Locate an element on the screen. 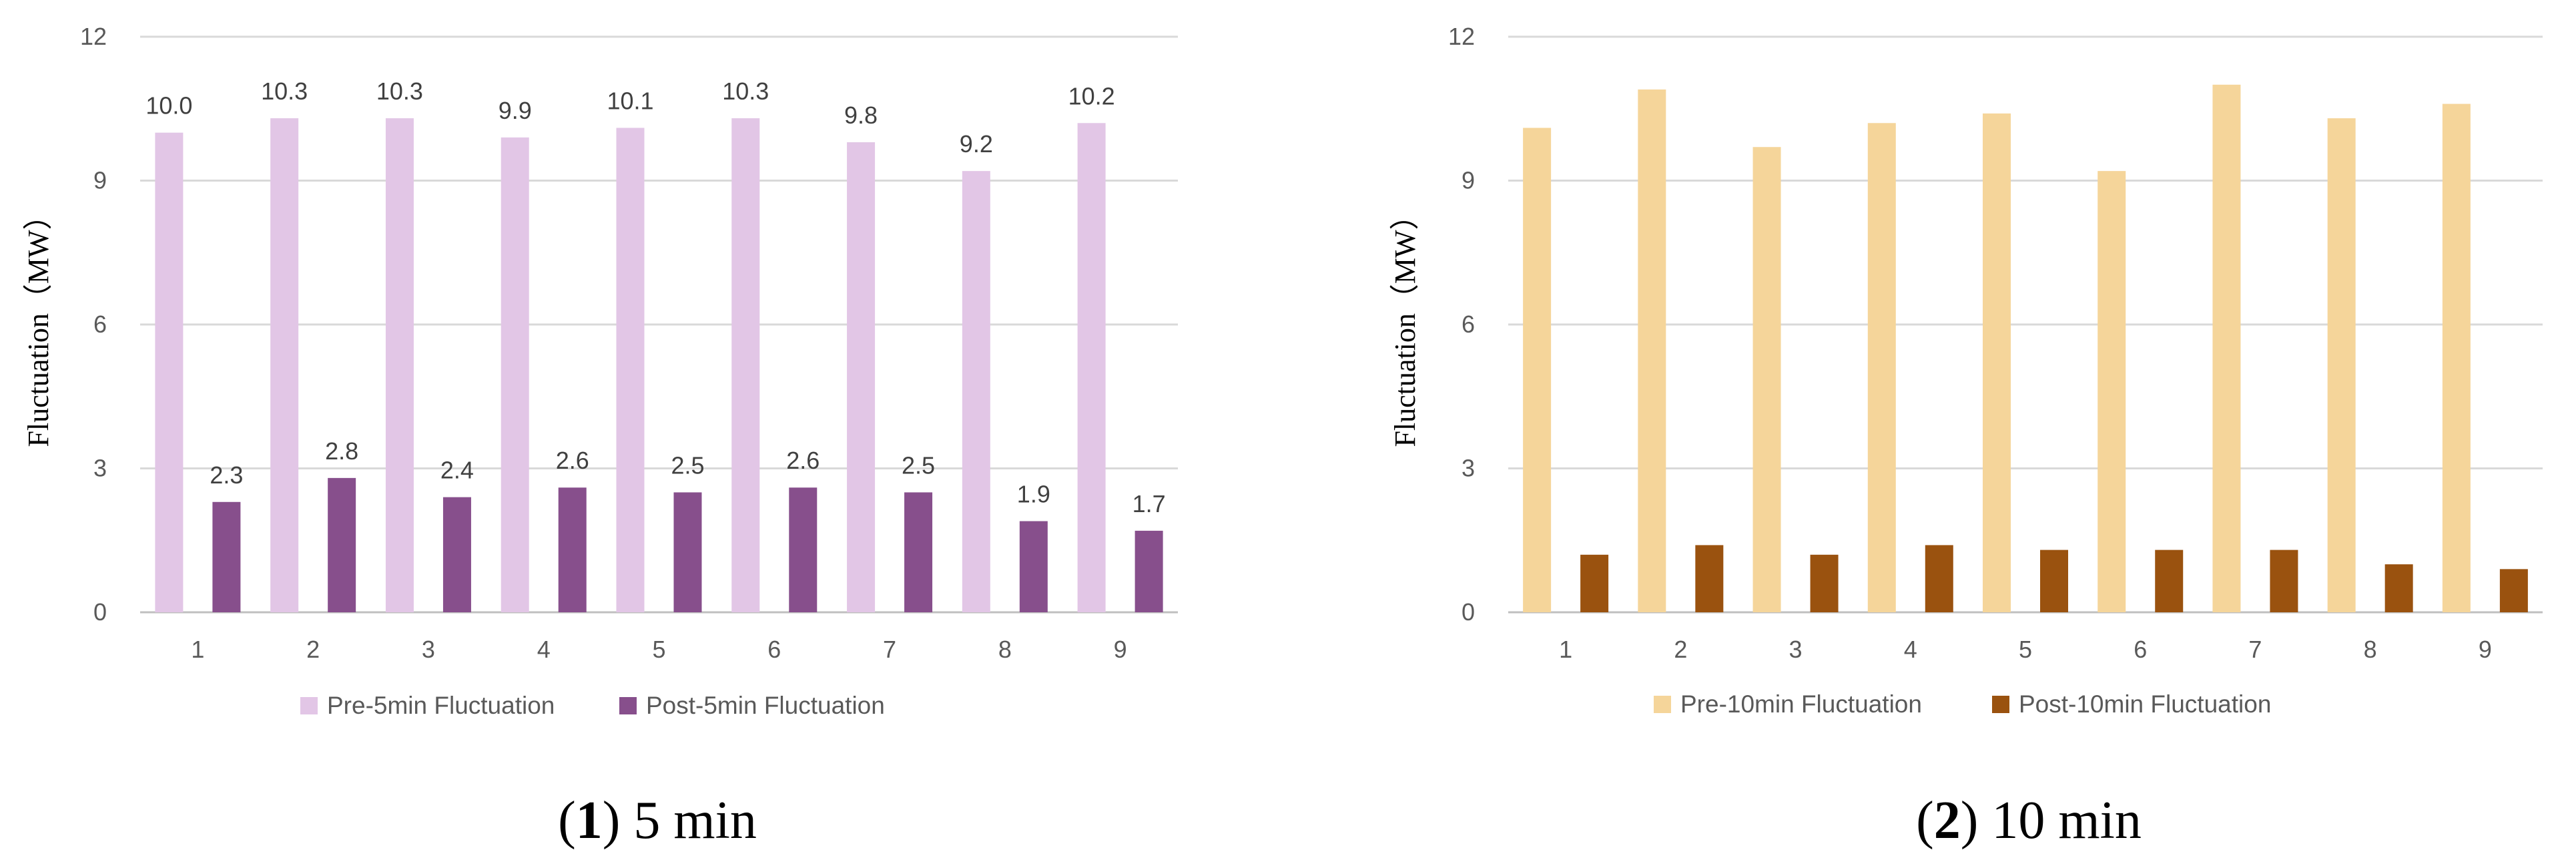 Image resolution: width=2576 pixels, height=866 pixels. legend-label-post: Post-10min Fluctuation is located at coordinates (2145, 704).